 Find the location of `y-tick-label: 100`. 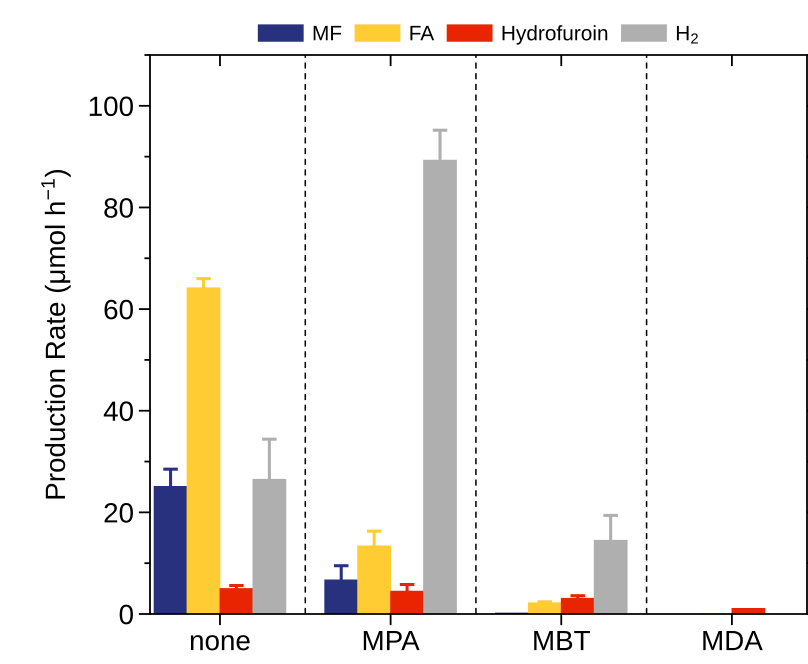

y-tick-label: 100 is located at coordinates (111, 106).